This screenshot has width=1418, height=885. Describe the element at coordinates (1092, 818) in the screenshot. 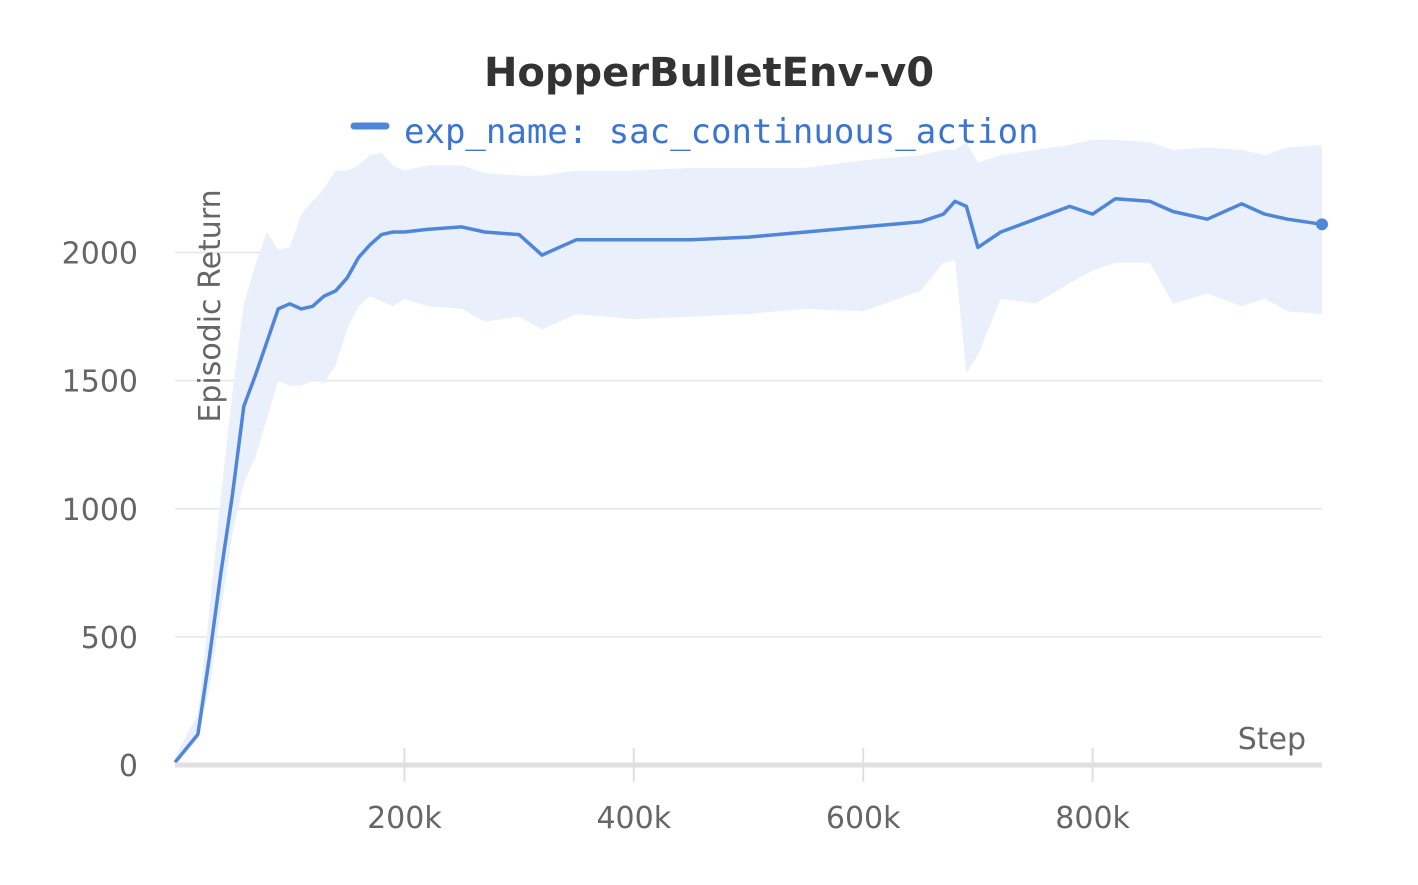

I see `x-tick-label: 800k` at that location.